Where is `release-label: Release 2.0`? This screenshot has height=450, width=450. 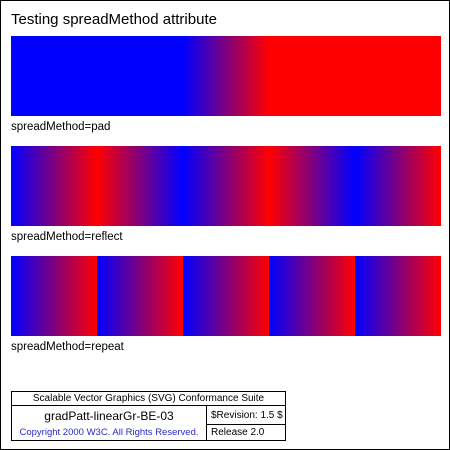 release-label: Release 2.0 is located at coordinates (248, 432).